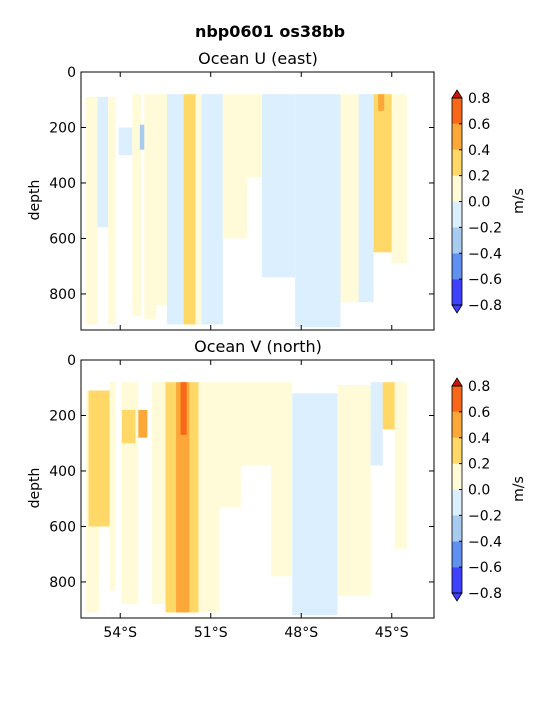 The image size is (540, 720). I want to click on x-tick-label: 48°S, so click(301, 633).